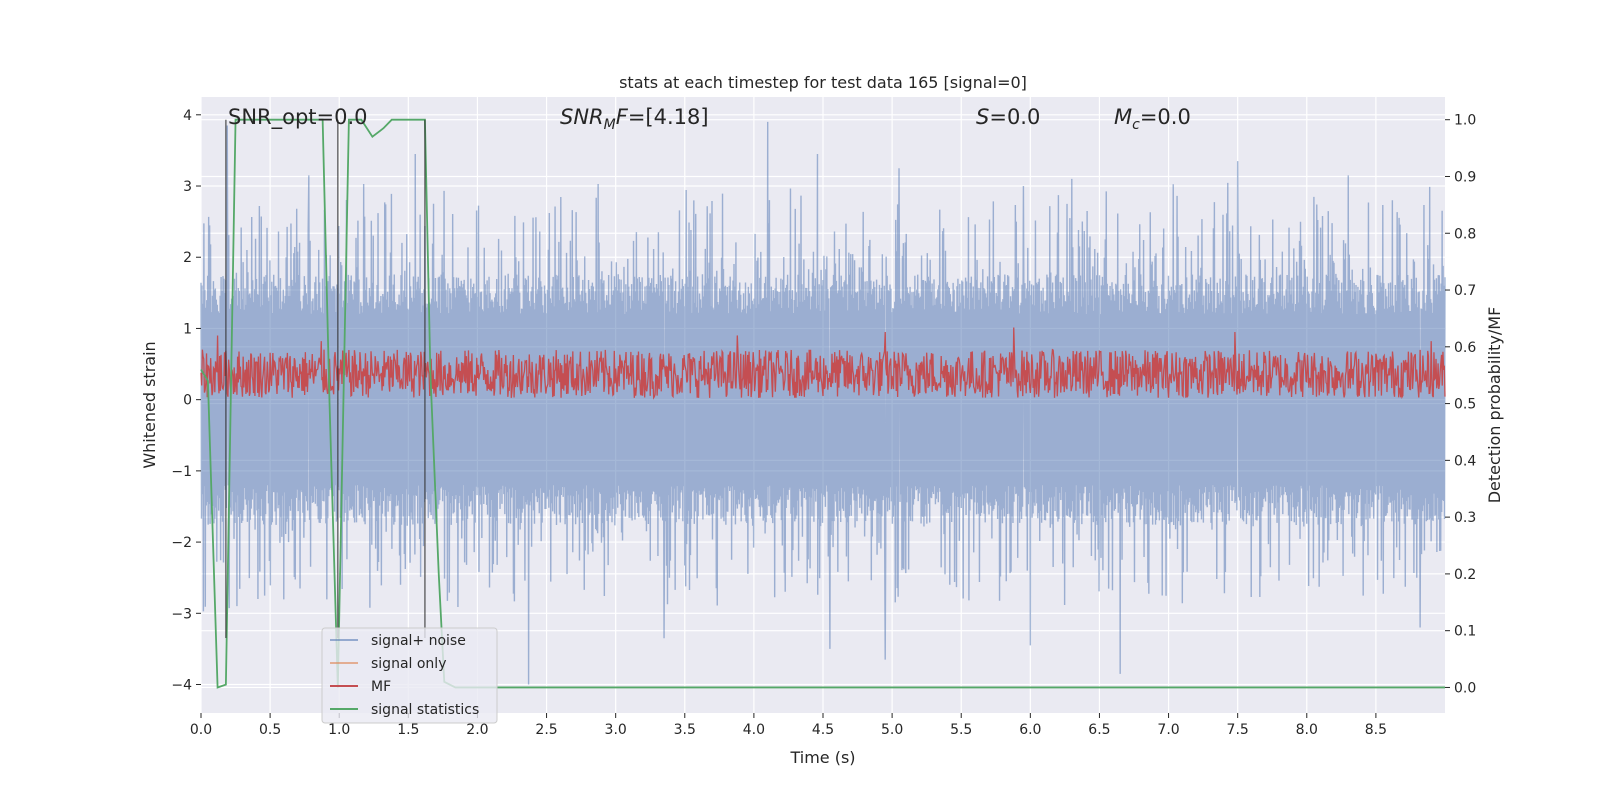 This screenshot has height=800, width=1600. I want to click on annotation-snr-opt: SNR_opt=0.0, so click(298, 117).